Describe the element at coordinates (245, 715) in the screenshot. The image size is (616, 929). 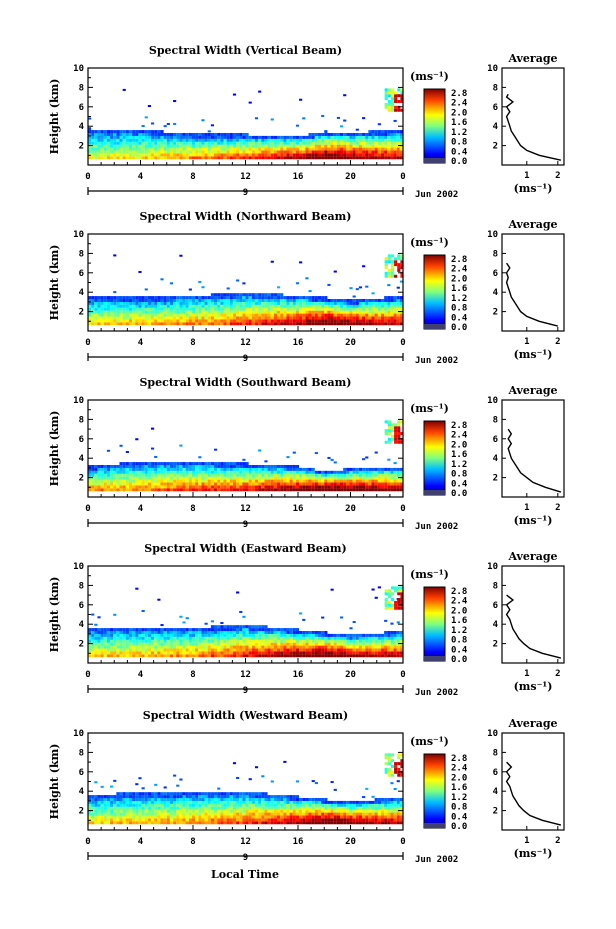
I see `chart-title: Spectral Width (Westward Beam)` at that location.